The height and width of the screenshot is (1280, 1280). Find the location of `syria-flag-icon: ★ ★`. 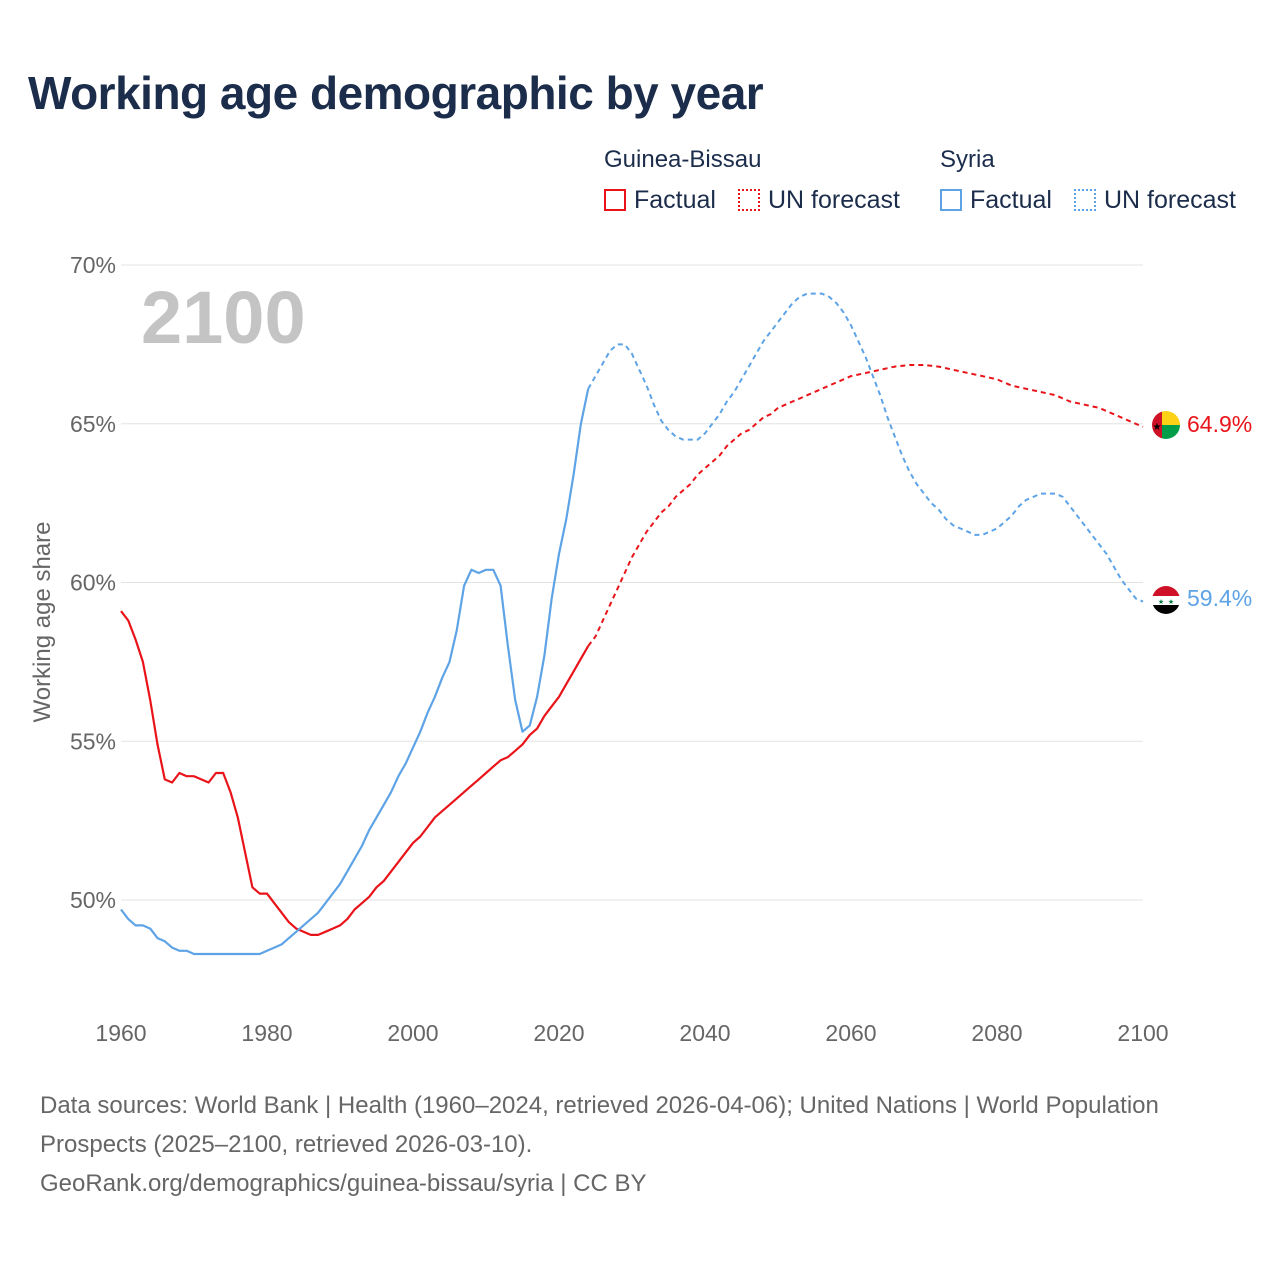

syria-flag-icon: ★ ★ is located at coordinates (1166, 600).